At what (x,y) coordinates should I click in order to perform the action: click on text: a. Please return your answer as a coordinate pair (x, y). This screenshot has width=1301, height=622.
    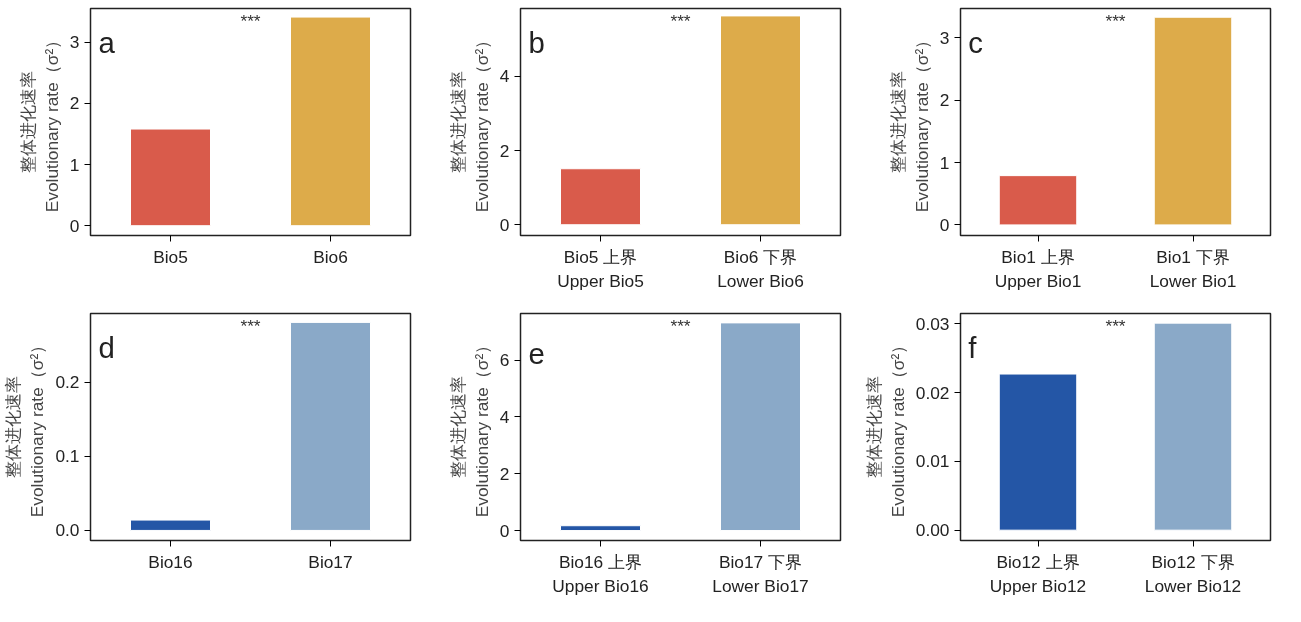
    Looking at the image, I should click on (107, 42).